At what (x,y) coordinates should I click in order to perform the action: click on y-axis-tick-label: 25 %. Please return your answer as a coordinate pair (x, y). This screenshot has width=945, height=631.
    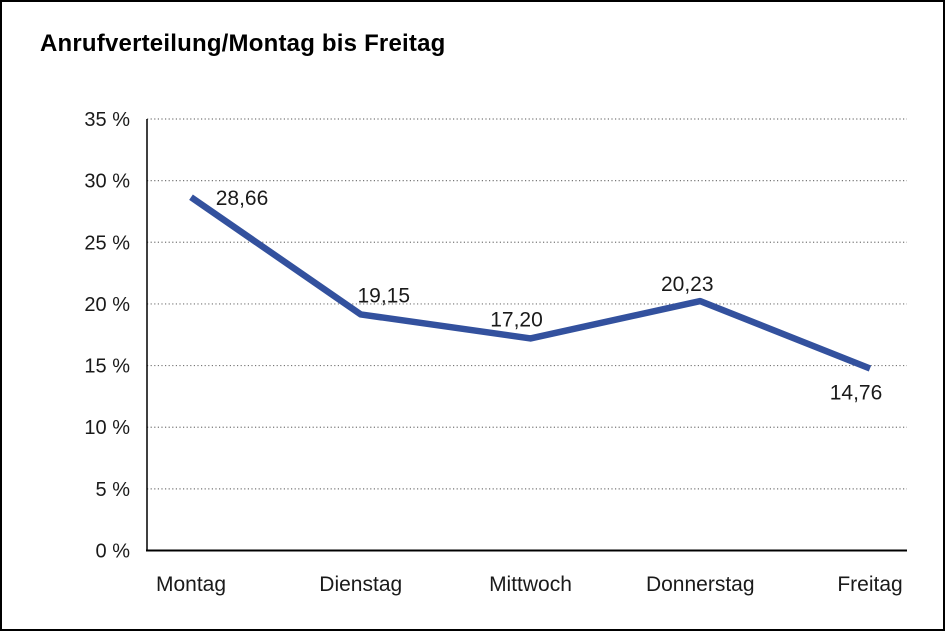
    Looking at the image, I should click on (107, 243).